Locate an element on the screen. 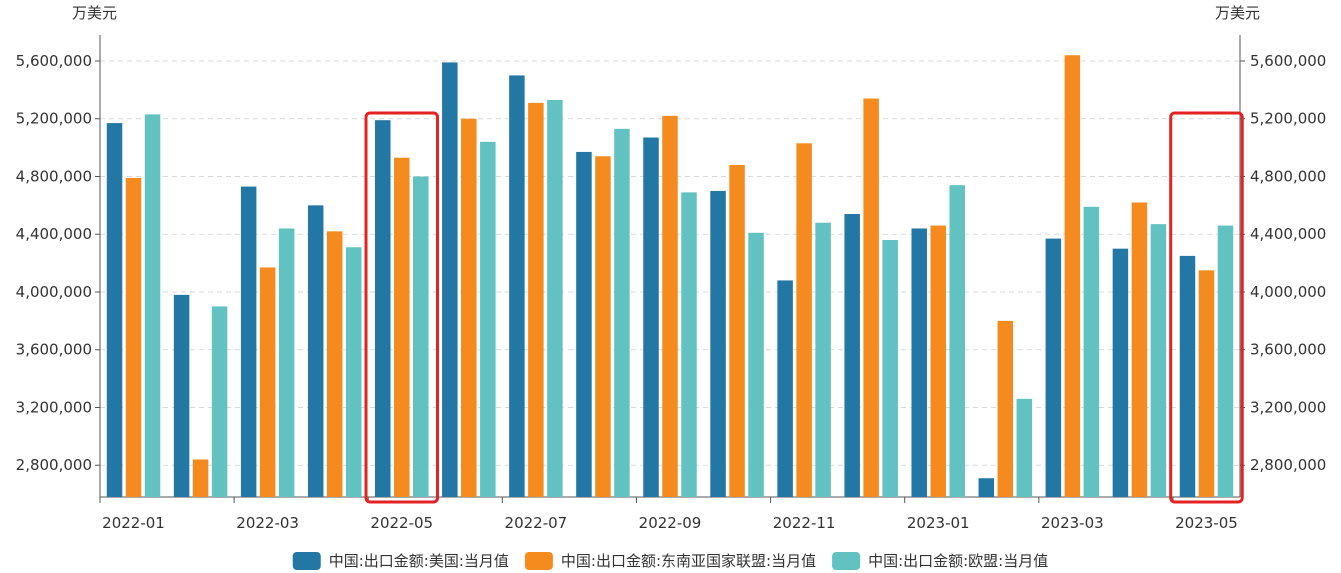 Image resolution: width=1341 pixels, height=573 pixels. right-y-tick-label: 3,600,000 is located at coordinates (1288, 350).